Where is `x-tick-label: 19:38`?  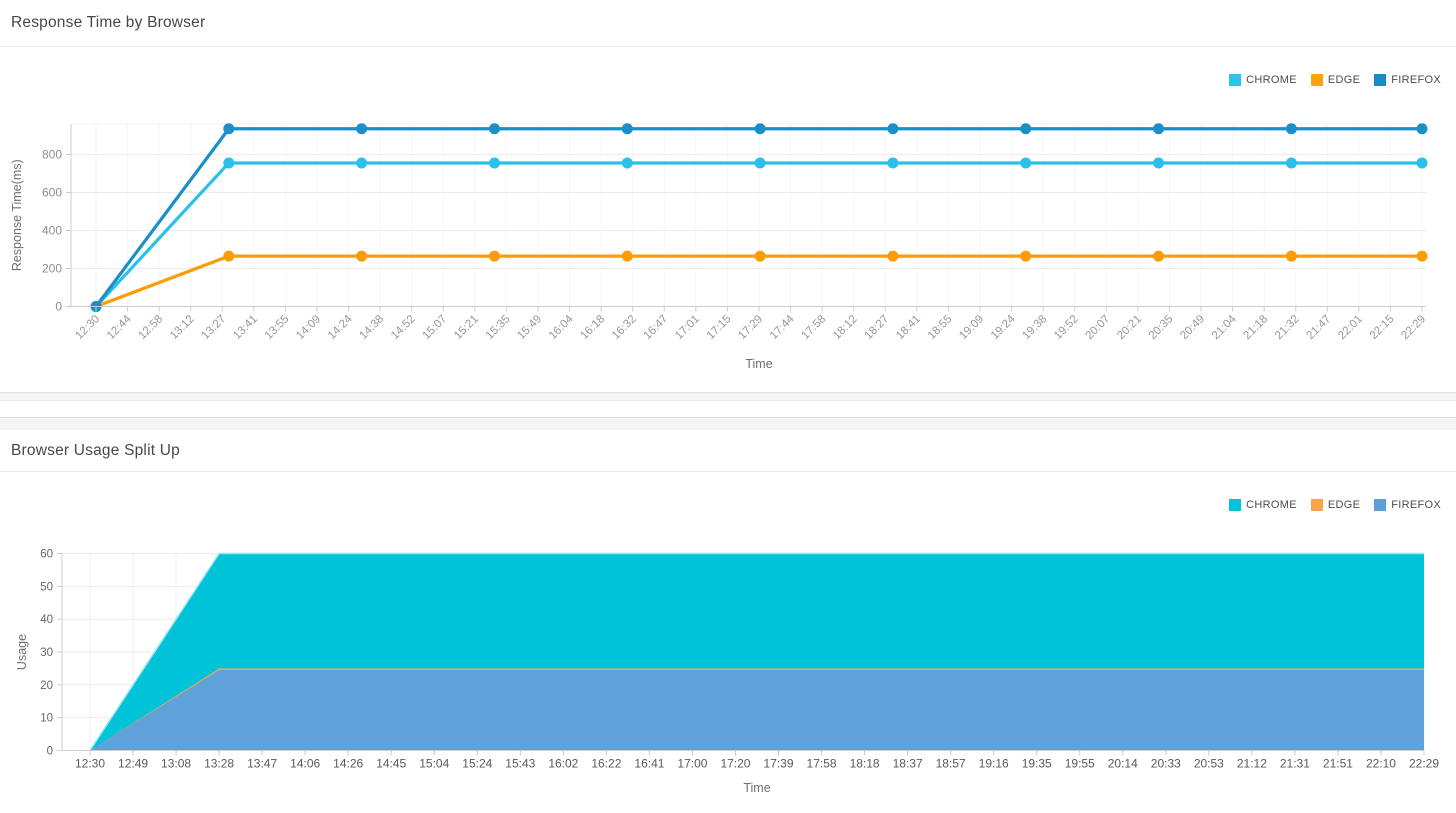 x-tick-label: 19:38 is located at coordinates (1034, 327).